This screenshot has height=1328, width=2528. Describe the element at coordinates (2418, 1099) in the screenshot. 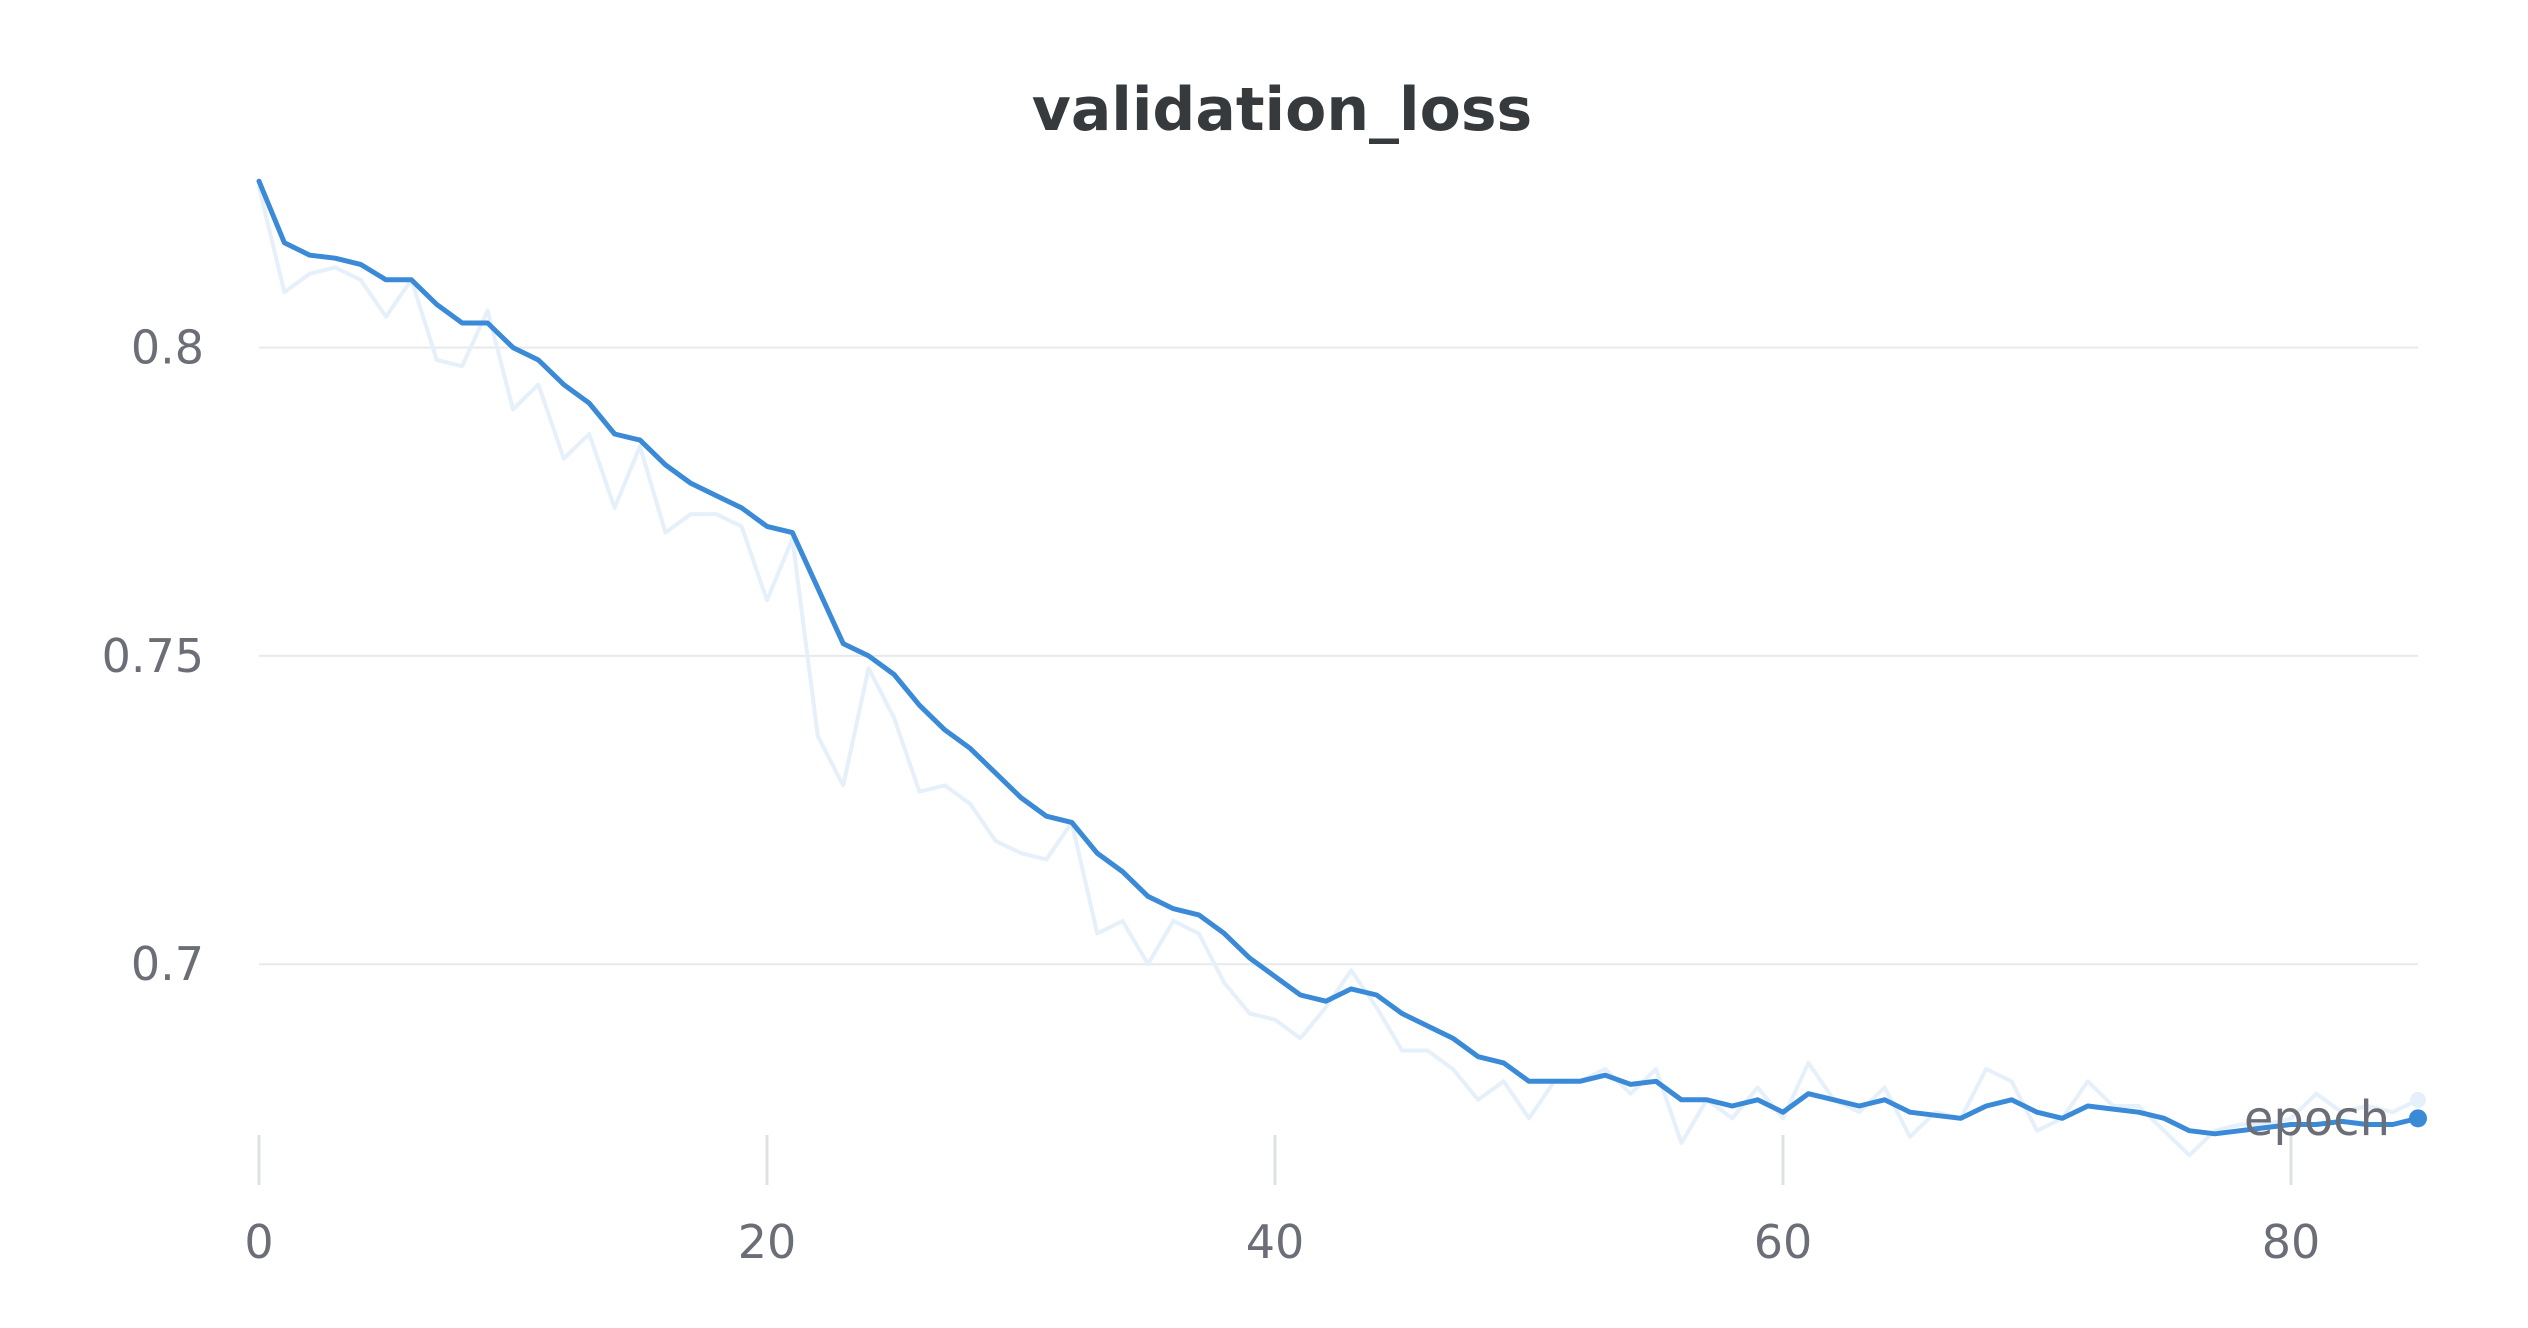

I see `series-end-point-raw` at that location.